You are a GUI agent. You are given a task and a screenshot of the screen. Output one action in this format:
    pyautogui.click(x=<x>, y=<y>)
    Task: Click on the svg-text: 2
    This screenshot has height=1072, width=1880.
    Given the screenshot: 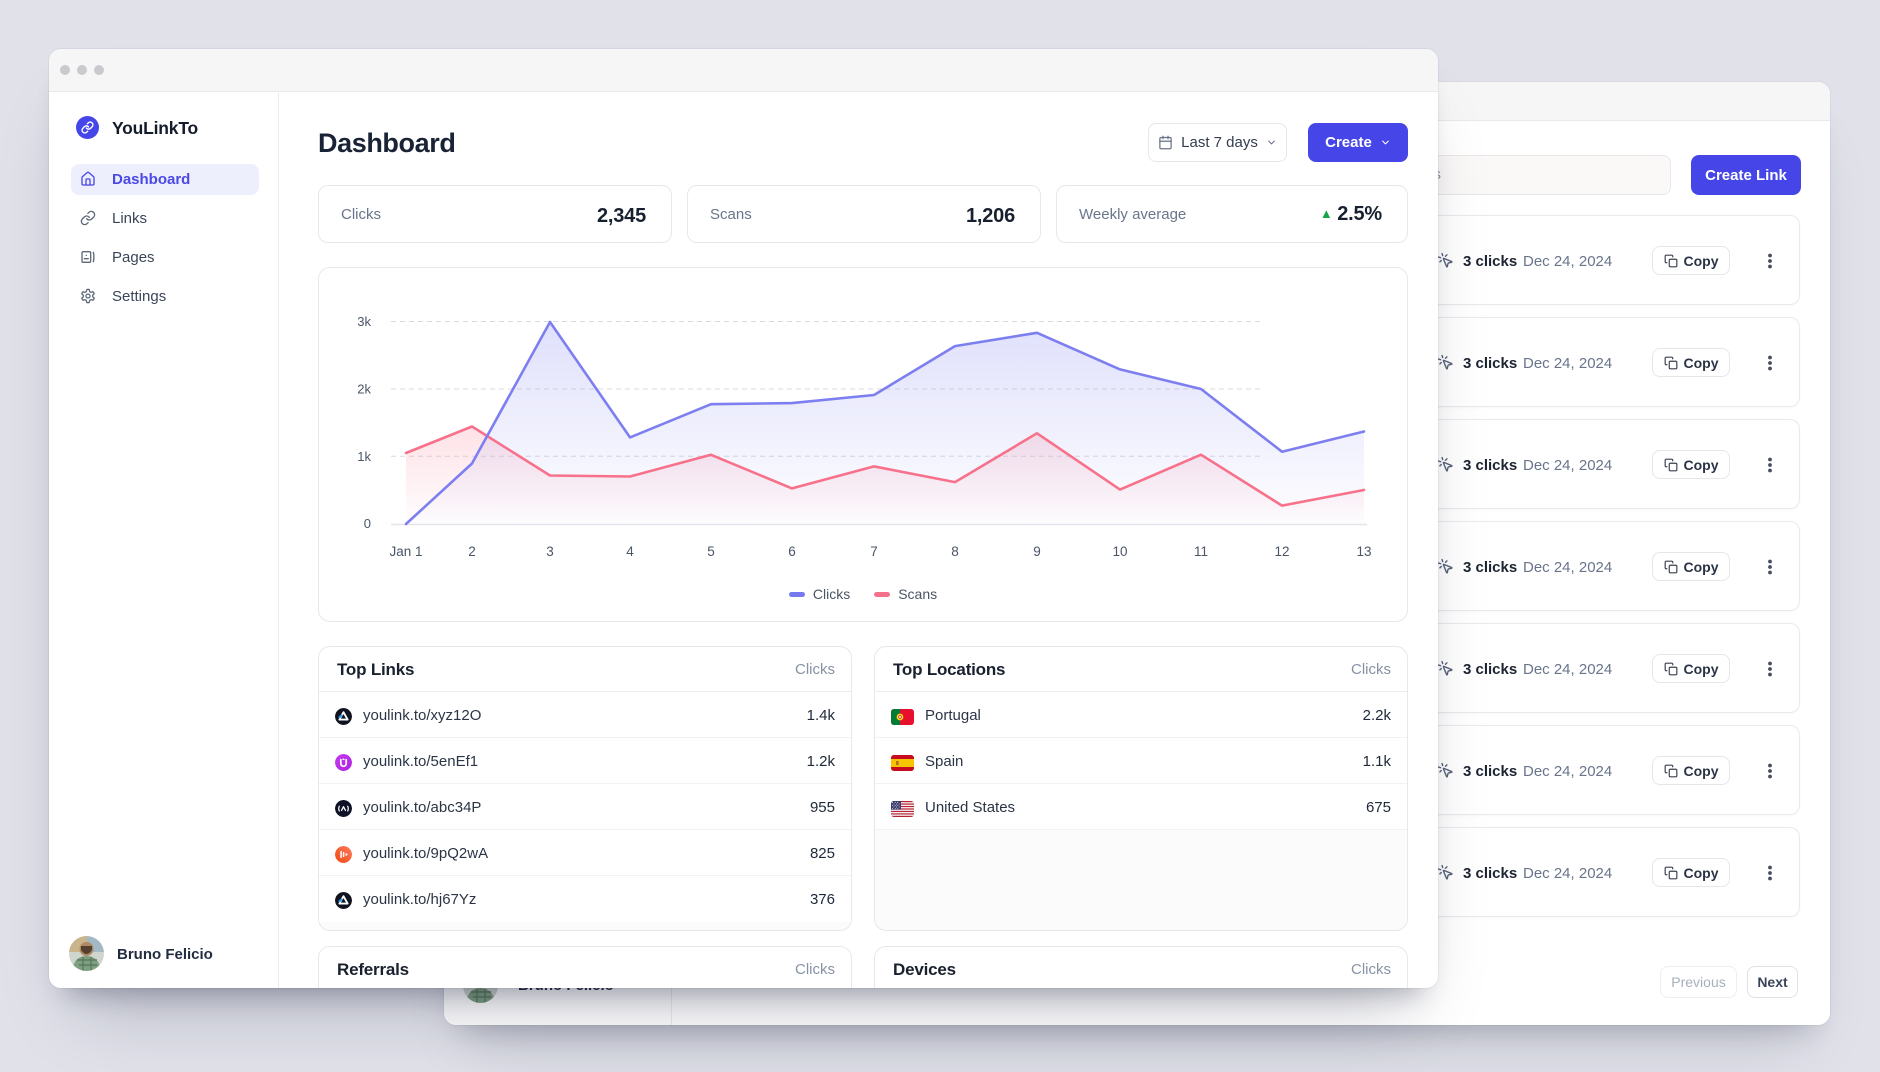 What is the action you would take?
    pyautogui.click(x=472, y=551)
    